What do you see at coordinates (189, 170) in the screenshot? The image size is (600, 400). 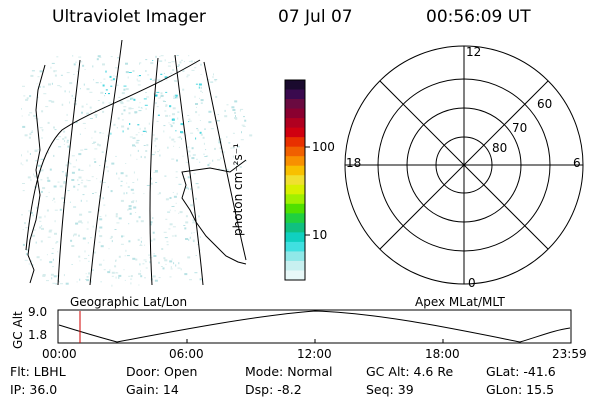 I see `meridian-line` at bounding box center [189, 170].